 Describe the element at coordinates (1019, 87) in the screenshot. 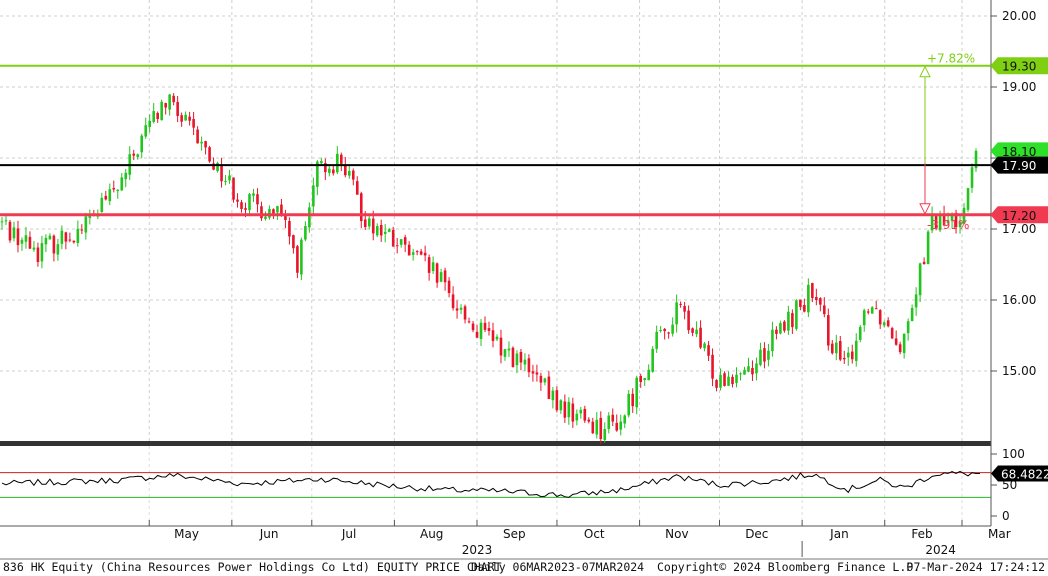

I see `price-tick-label: 19.00` at that location.